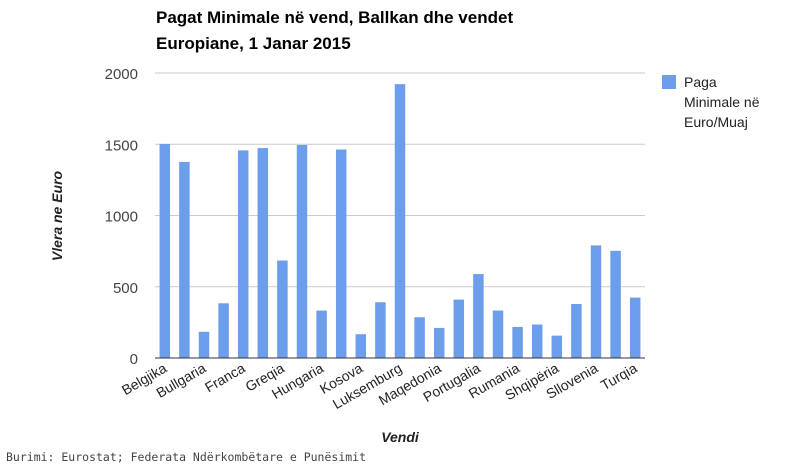  Describe the element at coordinates (225, 378) in the screenshot. I see `x-tick-label: Franca` at that location.